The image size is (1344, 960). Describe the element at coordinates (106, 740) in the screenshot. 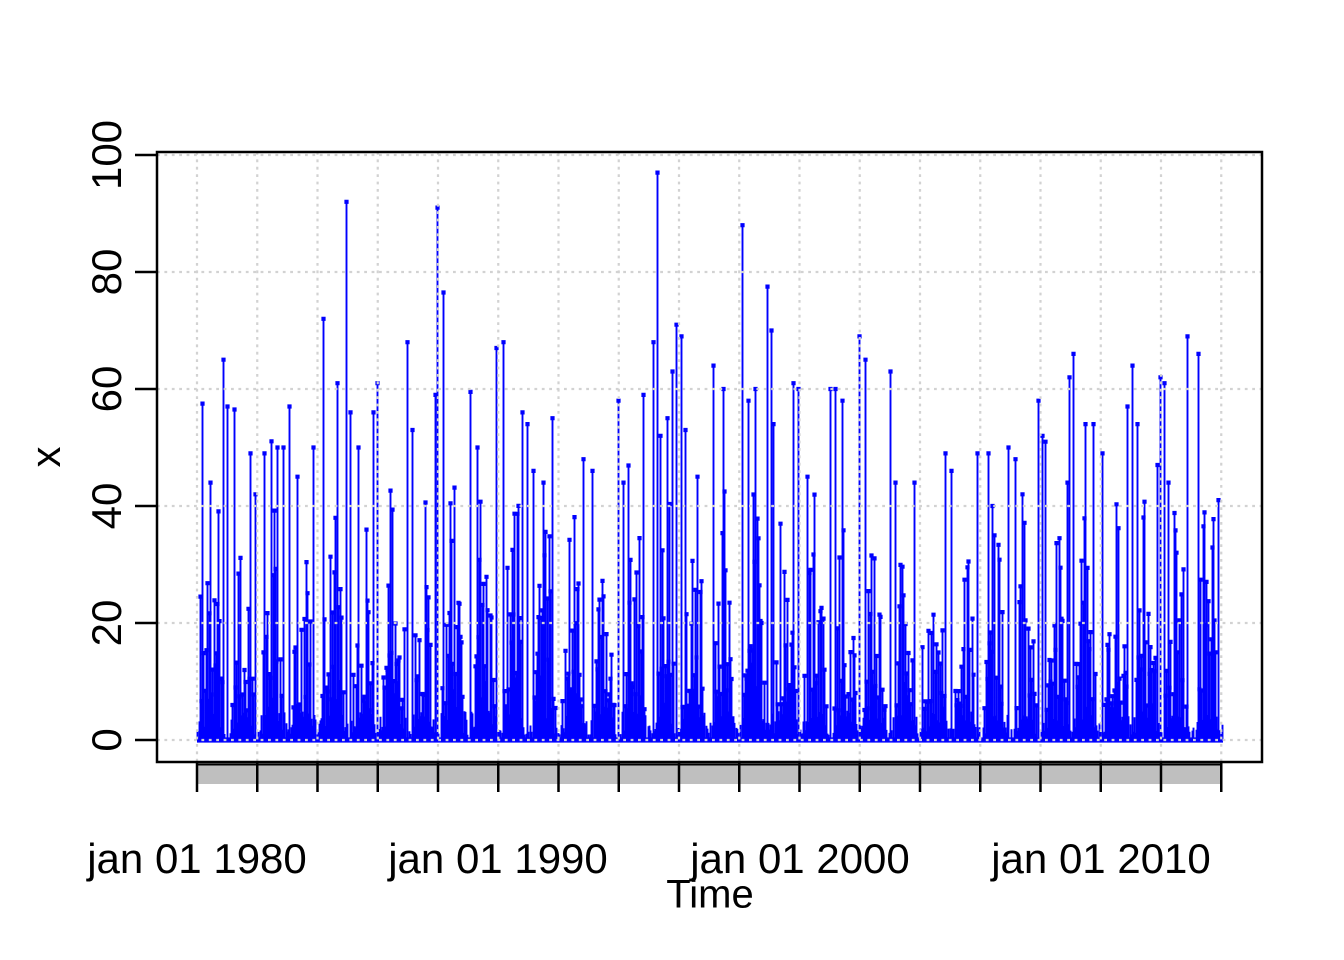

I see `y-tick-label-0: 0` at that location.